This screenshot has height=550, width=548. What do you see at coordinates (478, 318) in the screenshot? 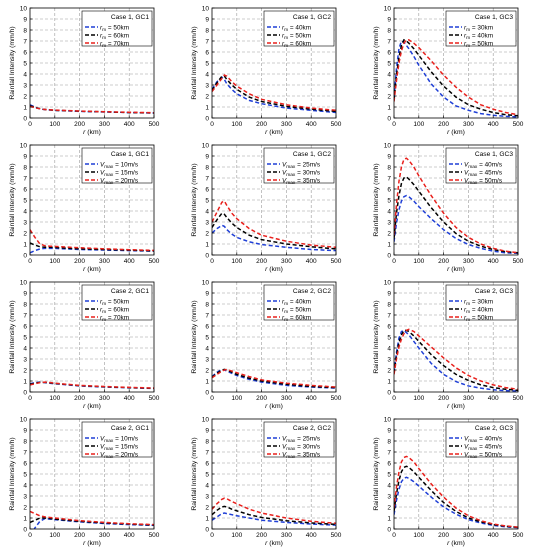
I see `legend-entry-3: rm = 50km` at bounding box center [478, 318].